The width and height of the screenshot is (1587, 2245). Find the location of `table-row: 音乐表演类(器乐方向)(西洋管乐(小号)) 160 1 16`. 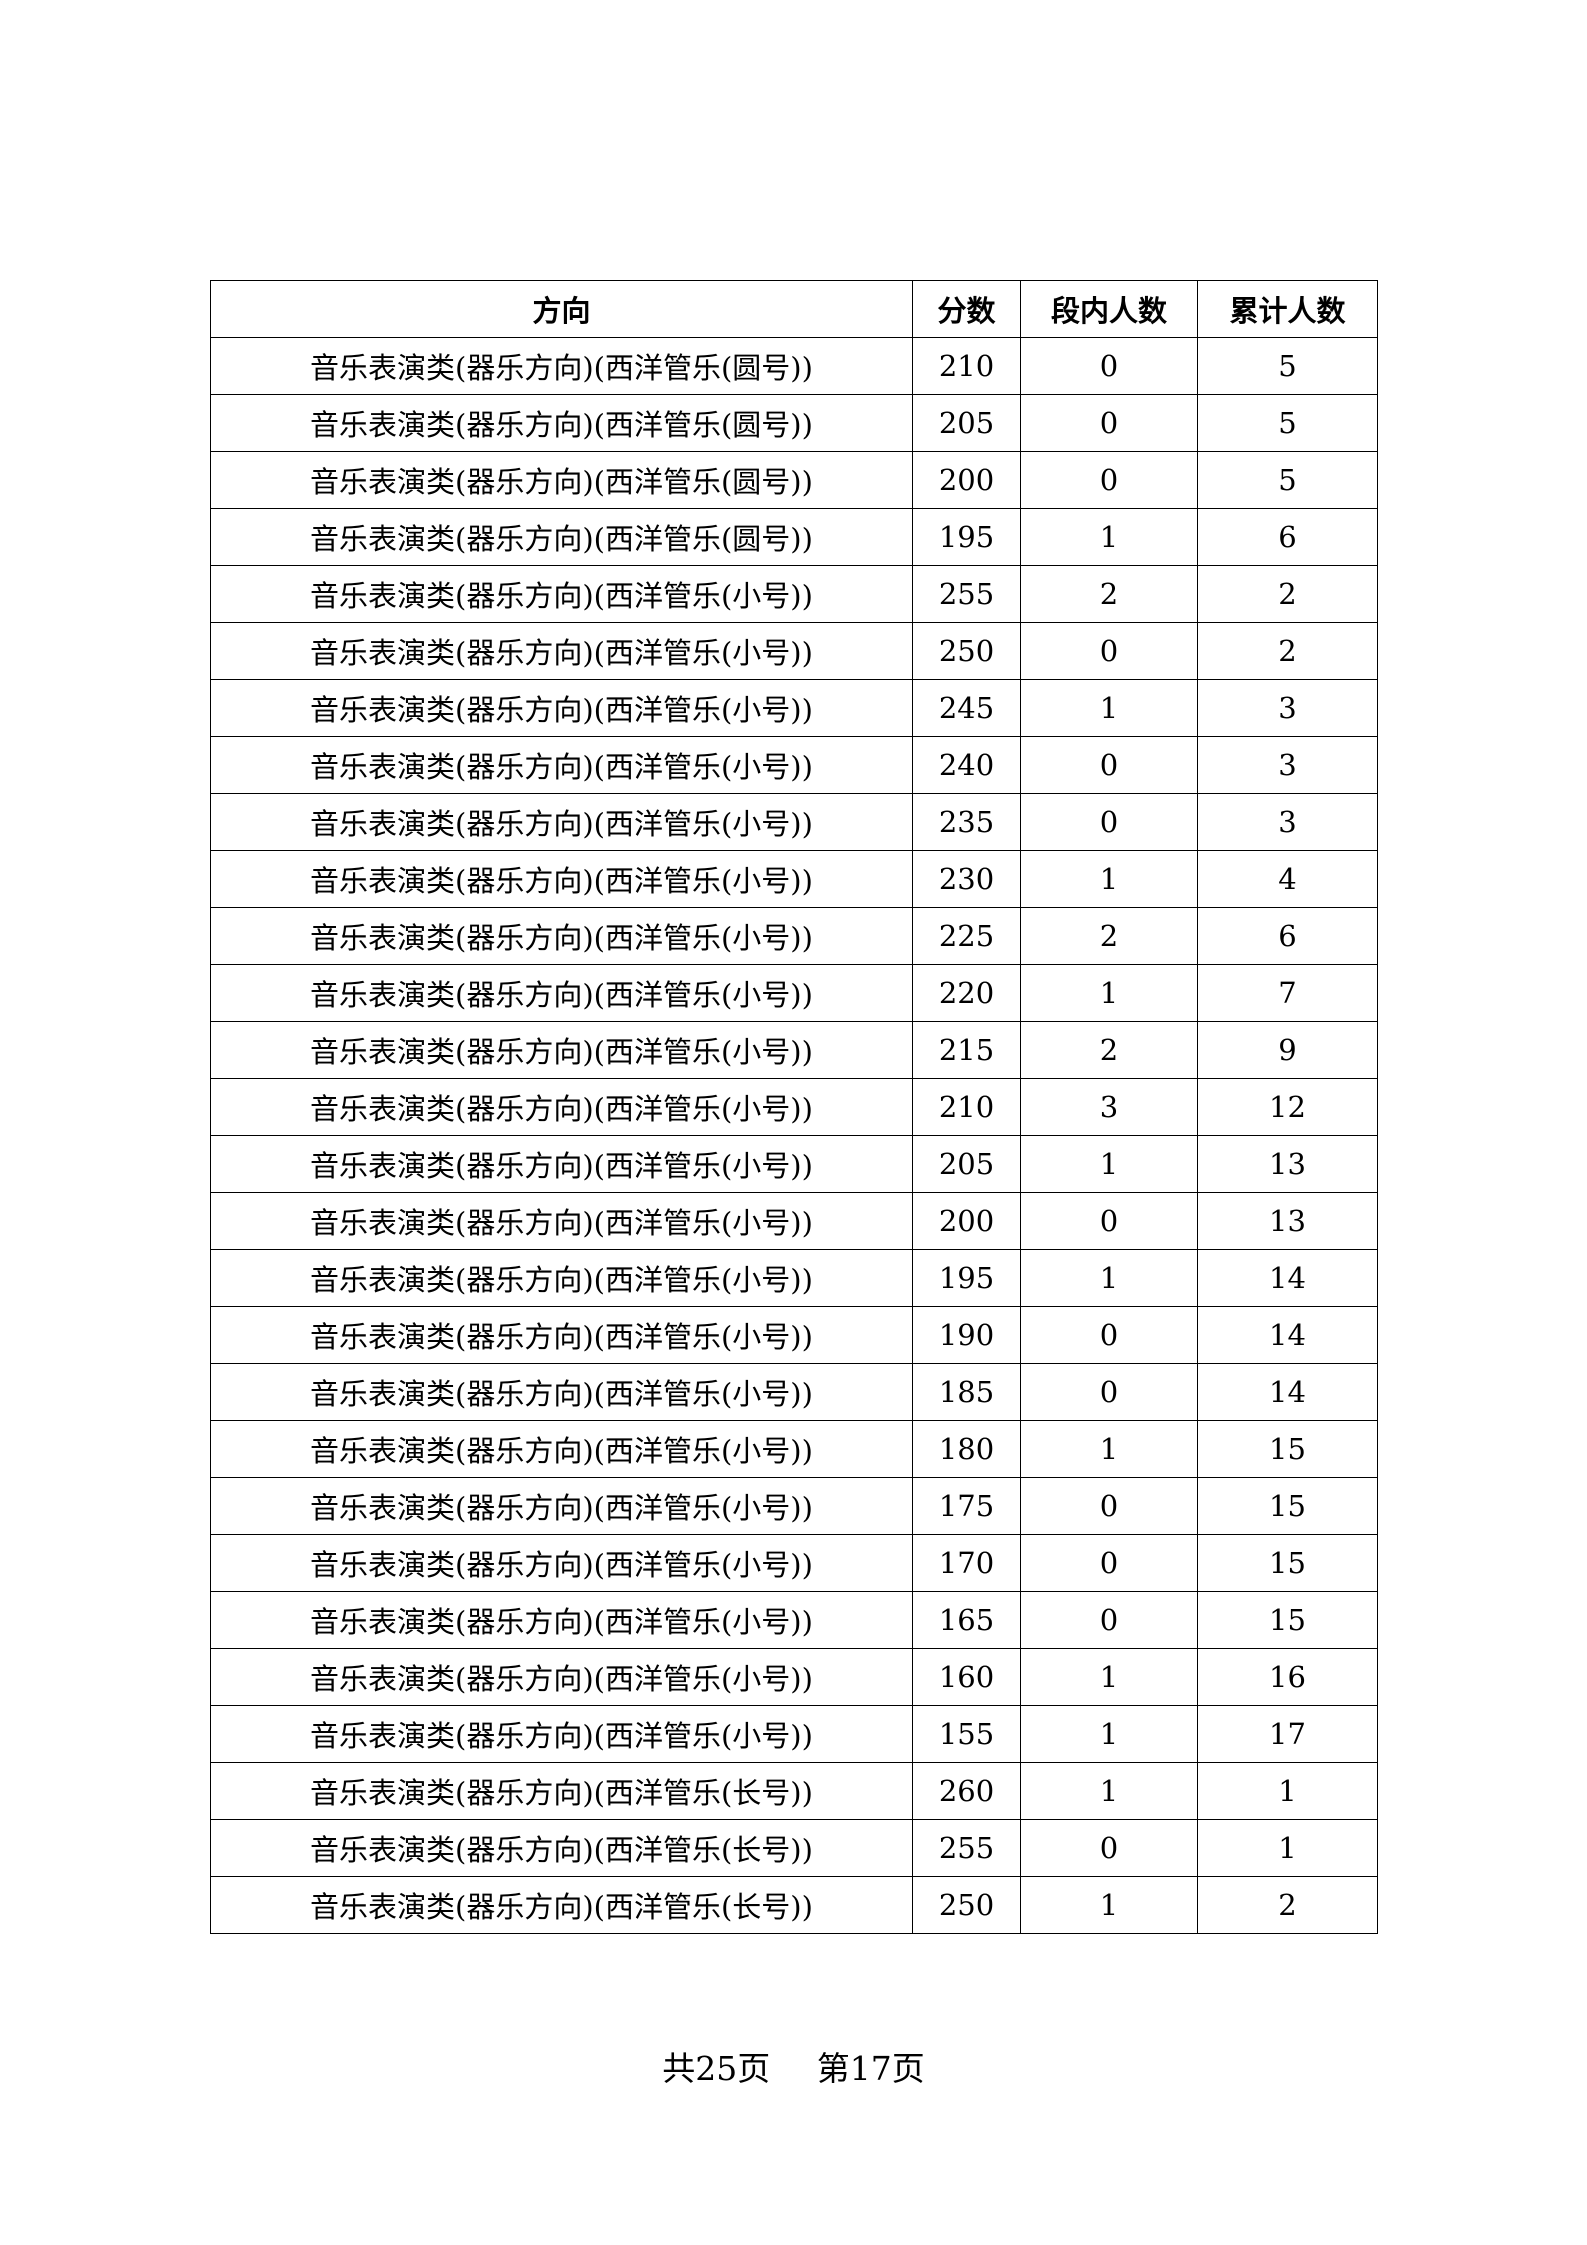

table-row: 音乐表演类(器乐方向)(西洋管乐(小号)) 160 1 16 is located at coordinates (794, 1677).